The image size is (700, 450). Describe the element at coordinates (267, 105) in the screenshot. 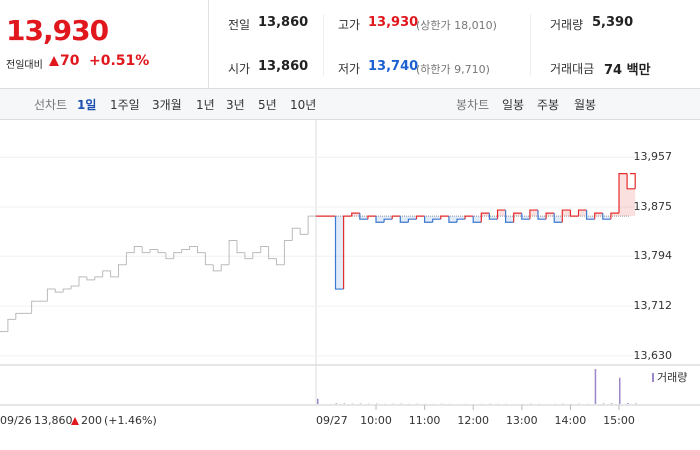

I see `period-tab: 5년` at that location.